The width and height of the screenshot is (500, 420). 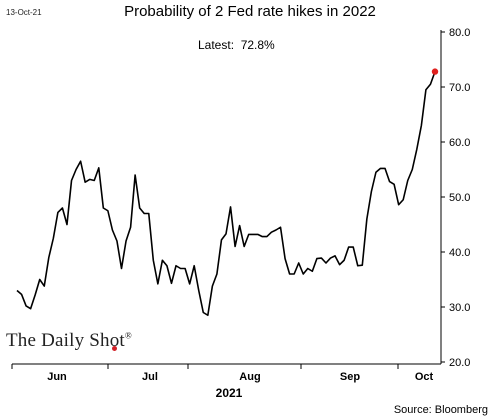 I want to click on y-tick-label: 80.0, so click(x=459, y=33).